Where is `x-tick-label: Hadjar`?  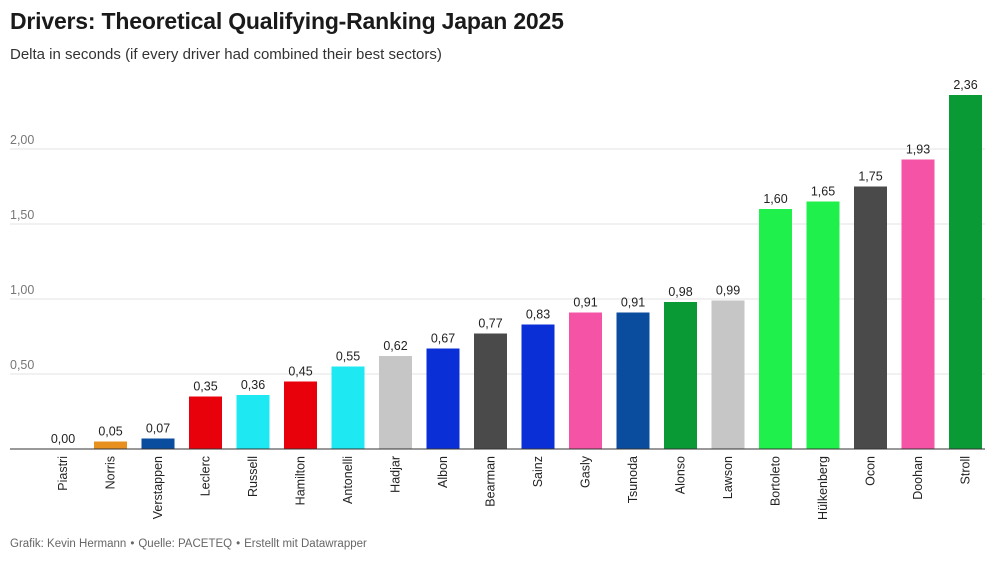 x-tick-label: Hadjar is located at coordinates (396, 474).